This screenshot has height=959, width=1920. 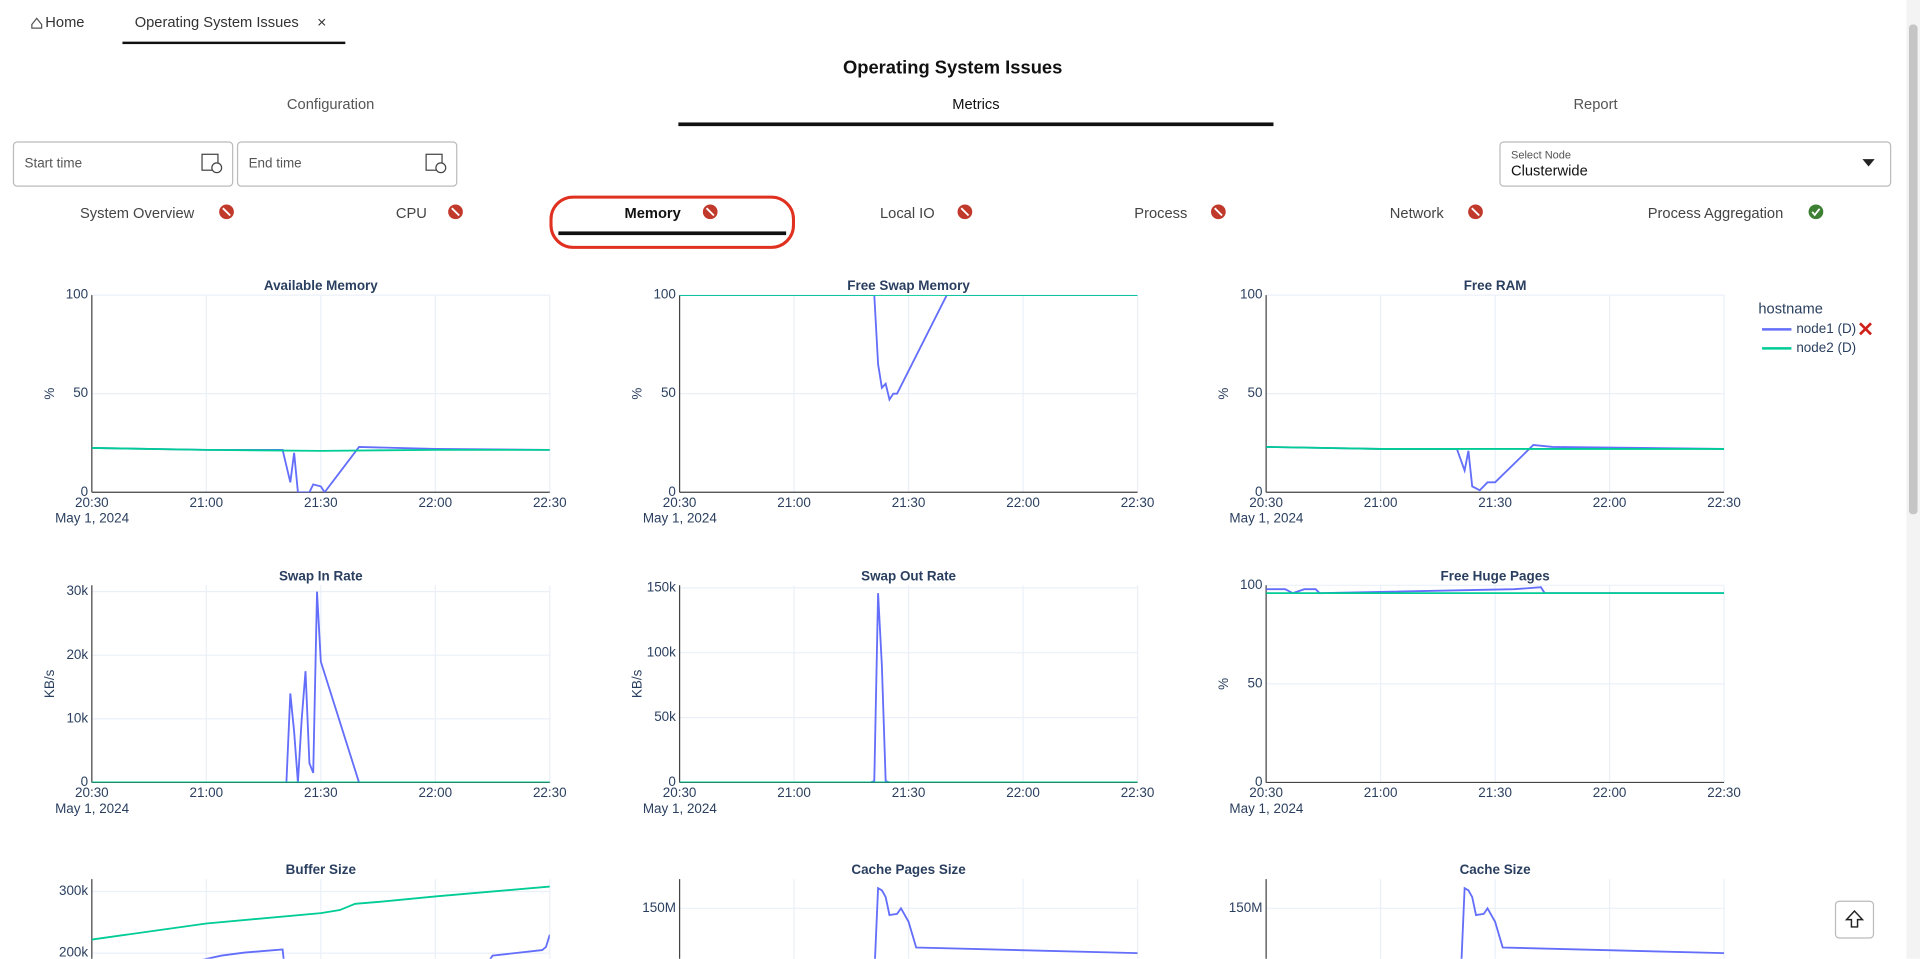 What do you see at coordinates (1913, 269) in the screenshot?
I see `scrollbar-thumb` at bounding box center [1913, 269].